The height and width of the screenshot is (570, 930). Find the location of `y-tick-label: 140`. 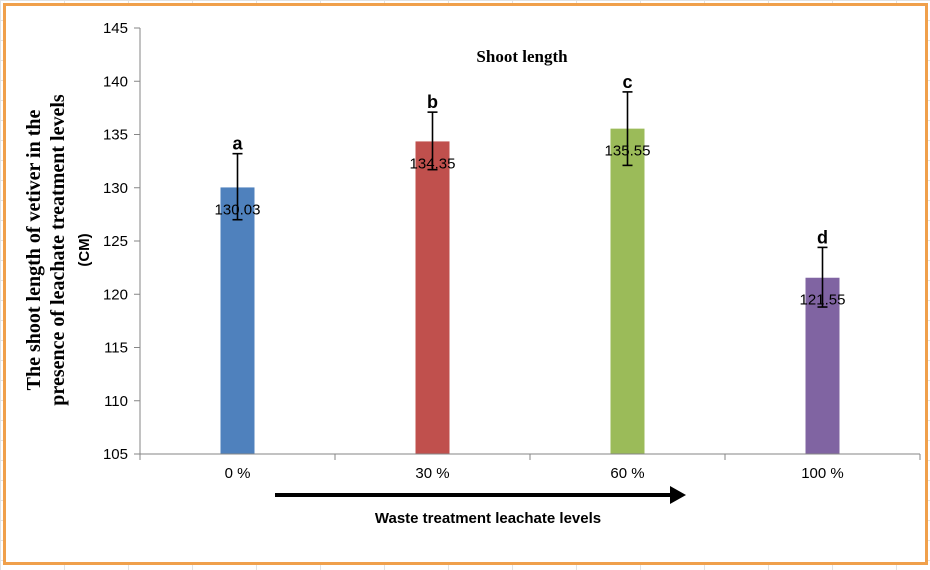

y-tick-label: 140 is located at coordinates (115, 81).